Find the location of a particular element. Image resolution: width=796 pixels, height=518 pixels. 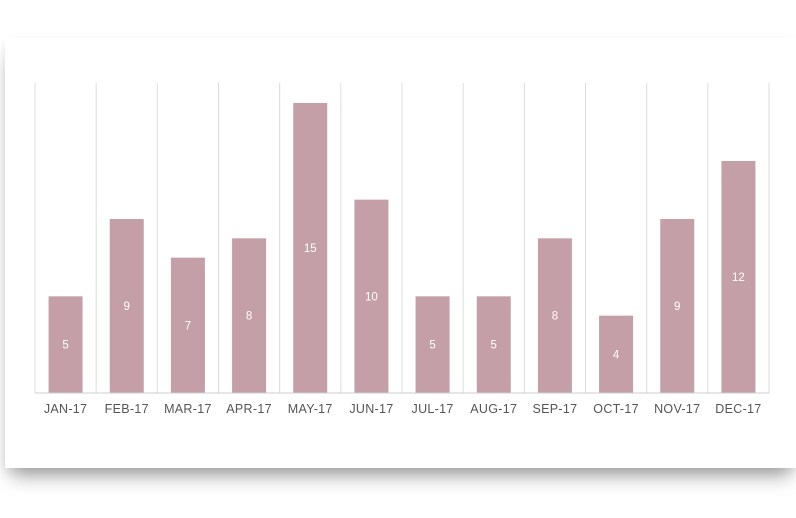

x-tick-label: APR-17 is located at coordinates (249, 409).